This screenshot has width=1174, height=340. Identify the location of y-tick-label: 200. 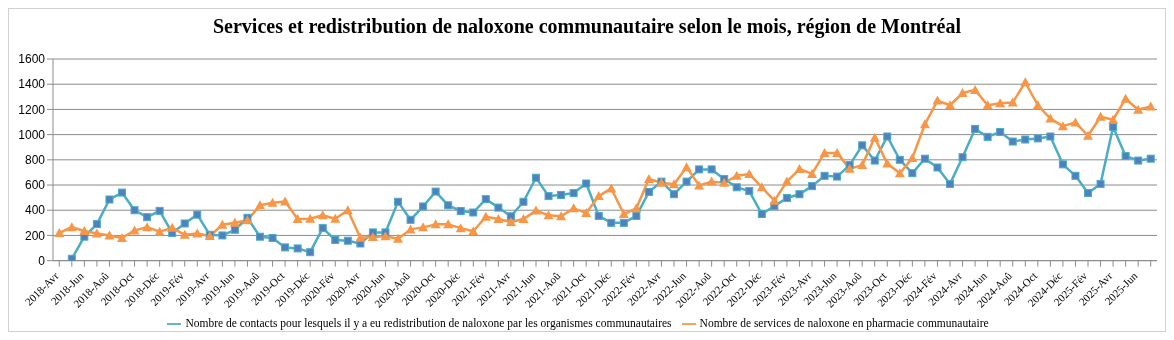
(35, 235).